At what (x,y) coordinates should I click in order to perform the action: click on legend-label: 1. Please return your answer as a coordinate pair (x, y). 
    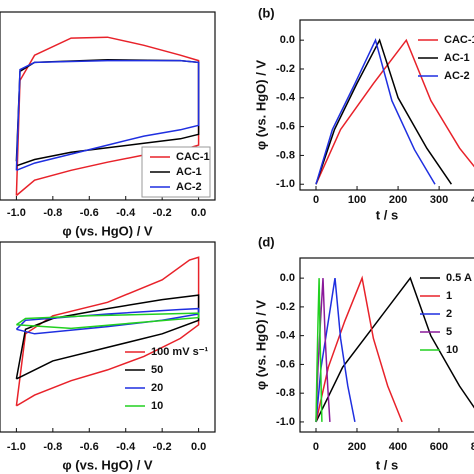
    Looking at the image, I should click on (449, 296).